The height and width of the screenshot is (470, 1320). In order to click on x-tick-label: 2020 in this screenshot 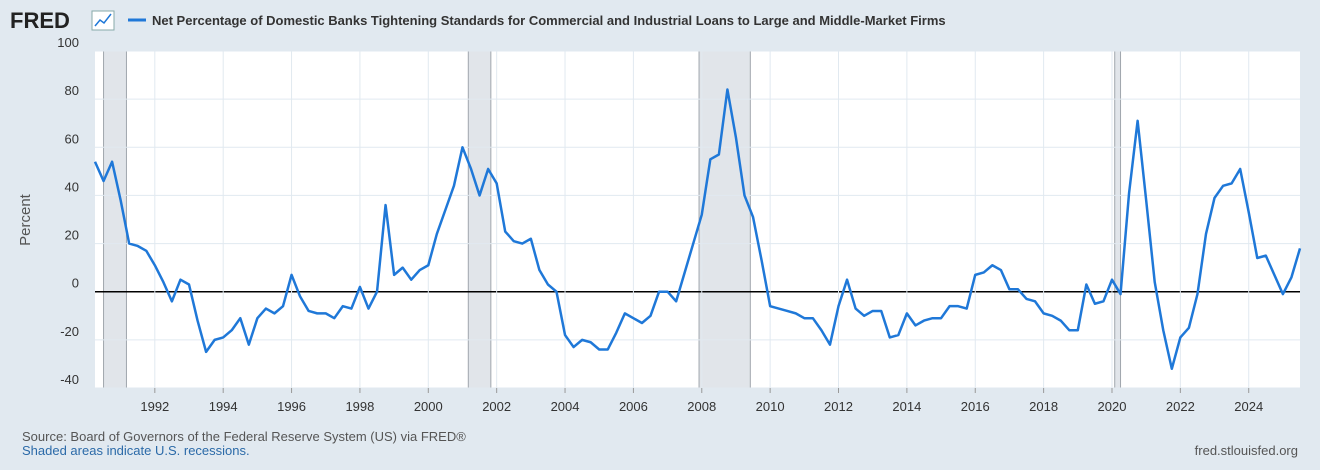, I will do `click(1112, 406)`.